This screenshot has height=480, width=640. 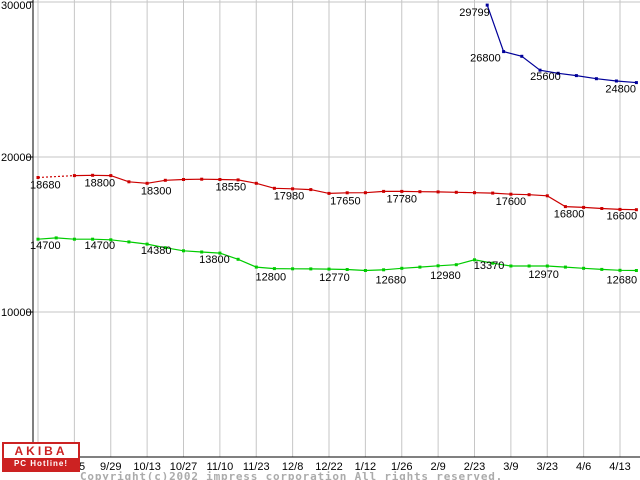 I want to click on logo-pc-hotline-text: PC Hotline!, so click(x=41, y=464).